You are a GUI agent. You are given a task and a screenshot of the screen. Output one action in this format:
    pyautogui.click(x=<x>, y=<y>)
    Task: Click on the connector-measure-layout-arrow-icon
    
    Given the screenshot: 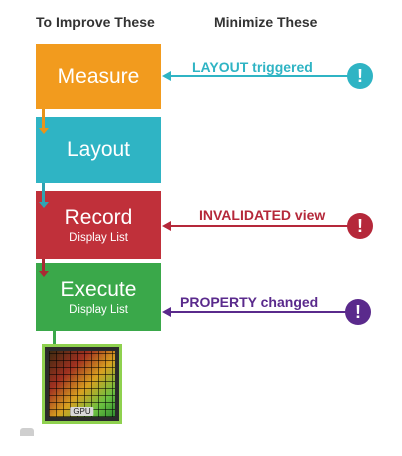 What is the action you would take?
    pyautogui.click(x=43, y=131)
    